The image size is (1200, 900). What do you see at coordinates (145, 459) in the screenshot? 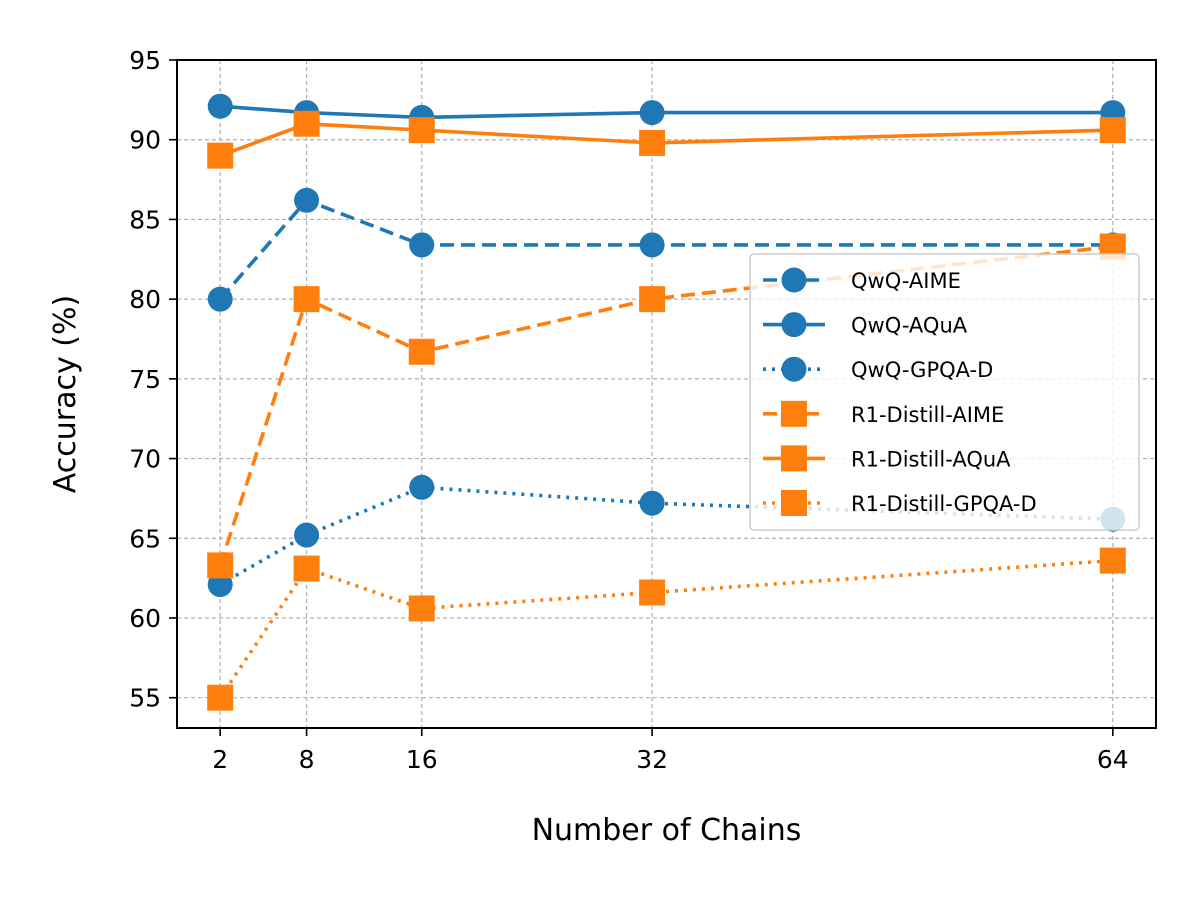
I see `y-tick-label: 70` at bounding box center [145, 459].